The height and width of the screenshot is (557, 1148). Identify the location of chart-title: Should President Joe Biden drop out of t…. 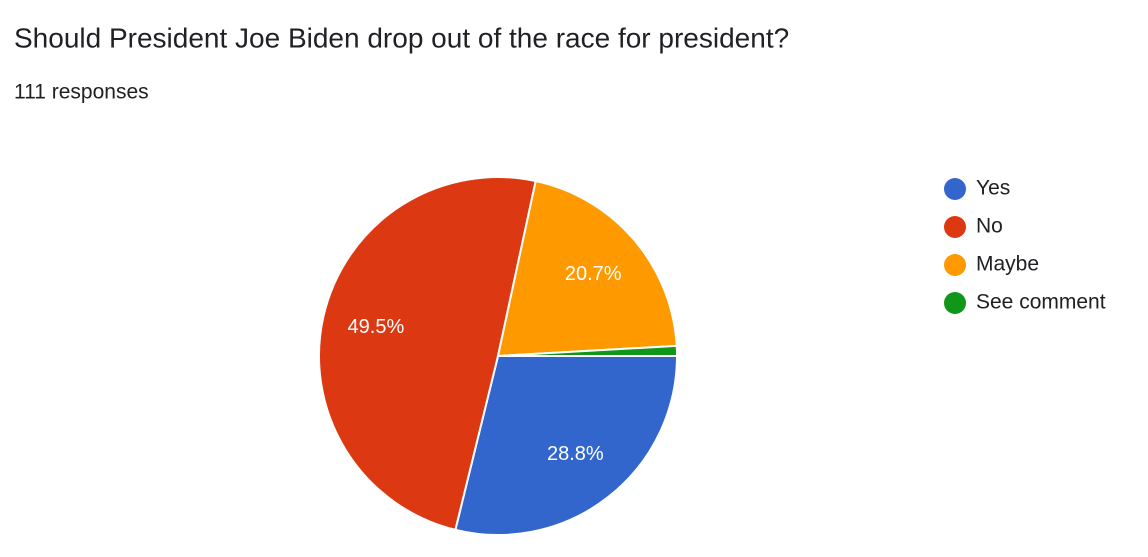
(401, 37).